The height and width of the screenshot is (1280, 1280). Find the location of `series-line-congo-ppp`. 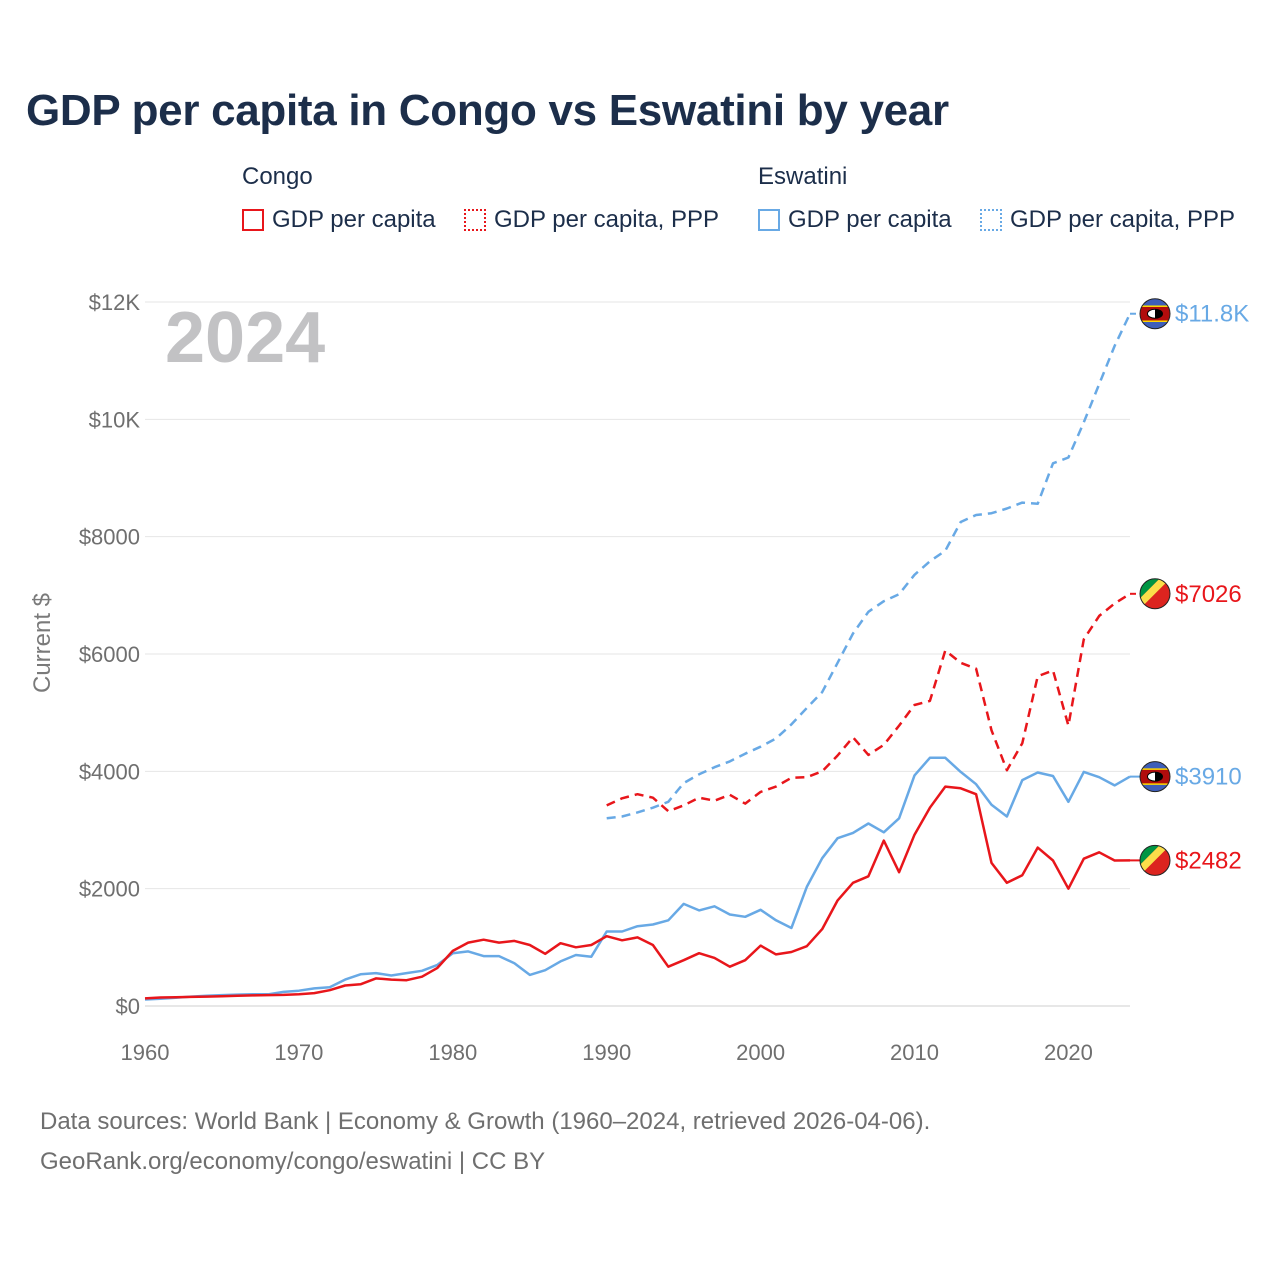

series-line-congo-ppp is located at coordinates (868, 702).